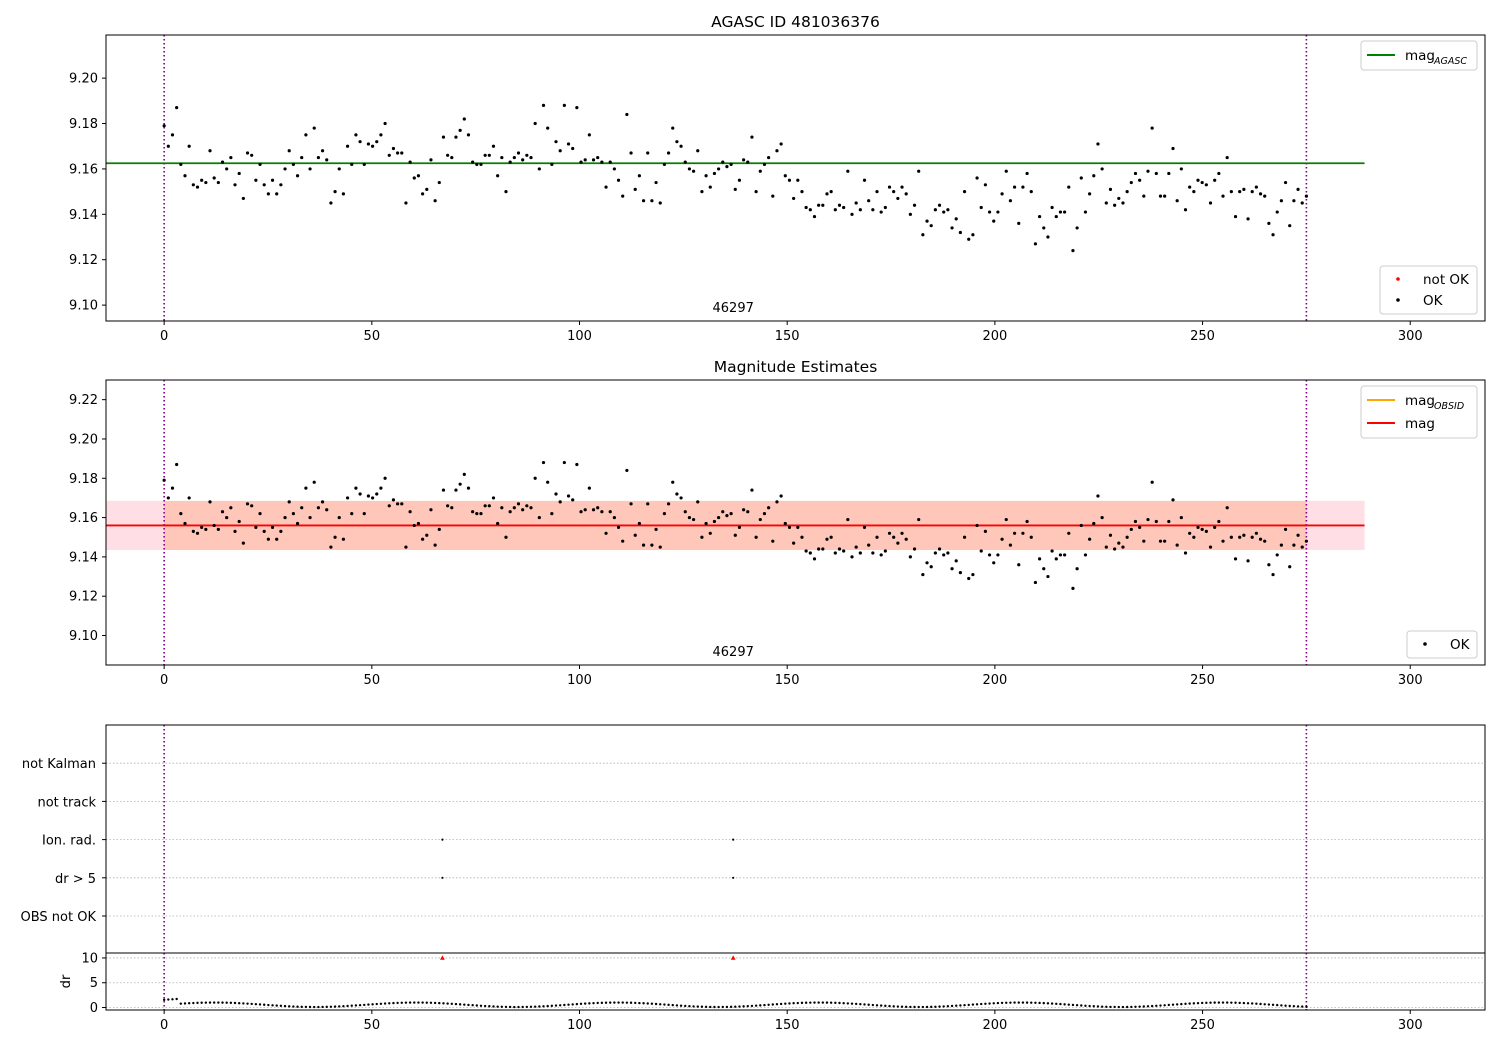  What do you see at coordinates (83, 479) in the screenshot?
I see `y-tick-label-1-4: 9.18` at bounding box center [83, 479].